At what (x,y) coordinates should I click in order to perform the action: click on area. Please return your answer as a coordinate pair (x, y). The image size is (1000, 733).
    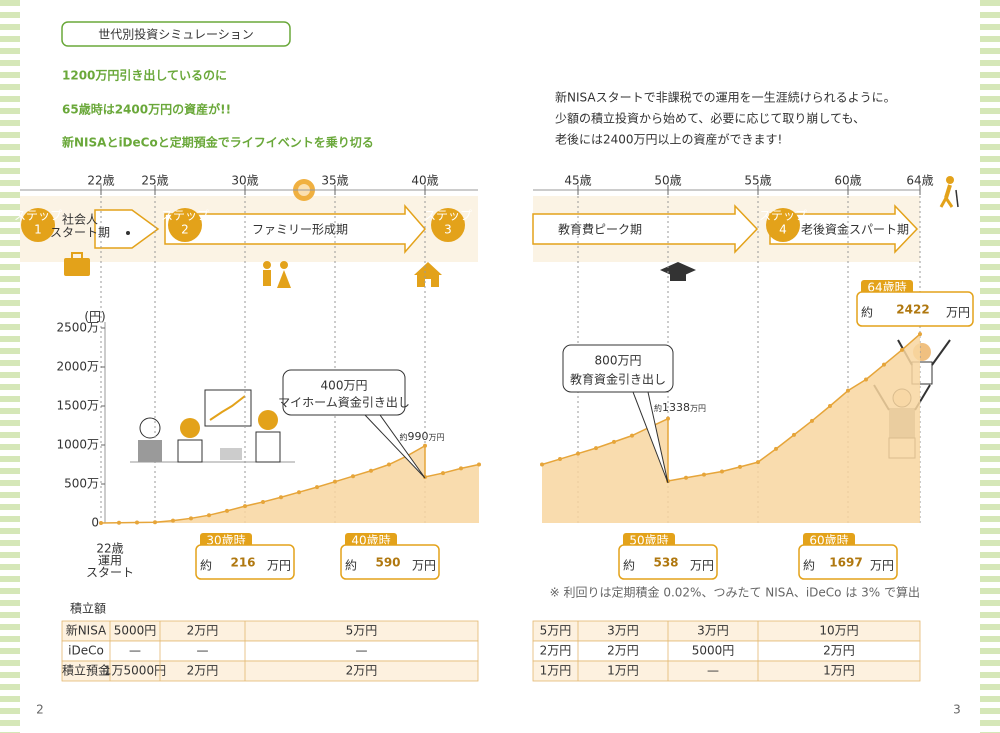
    Looking at the image, I should click on (731, 428).